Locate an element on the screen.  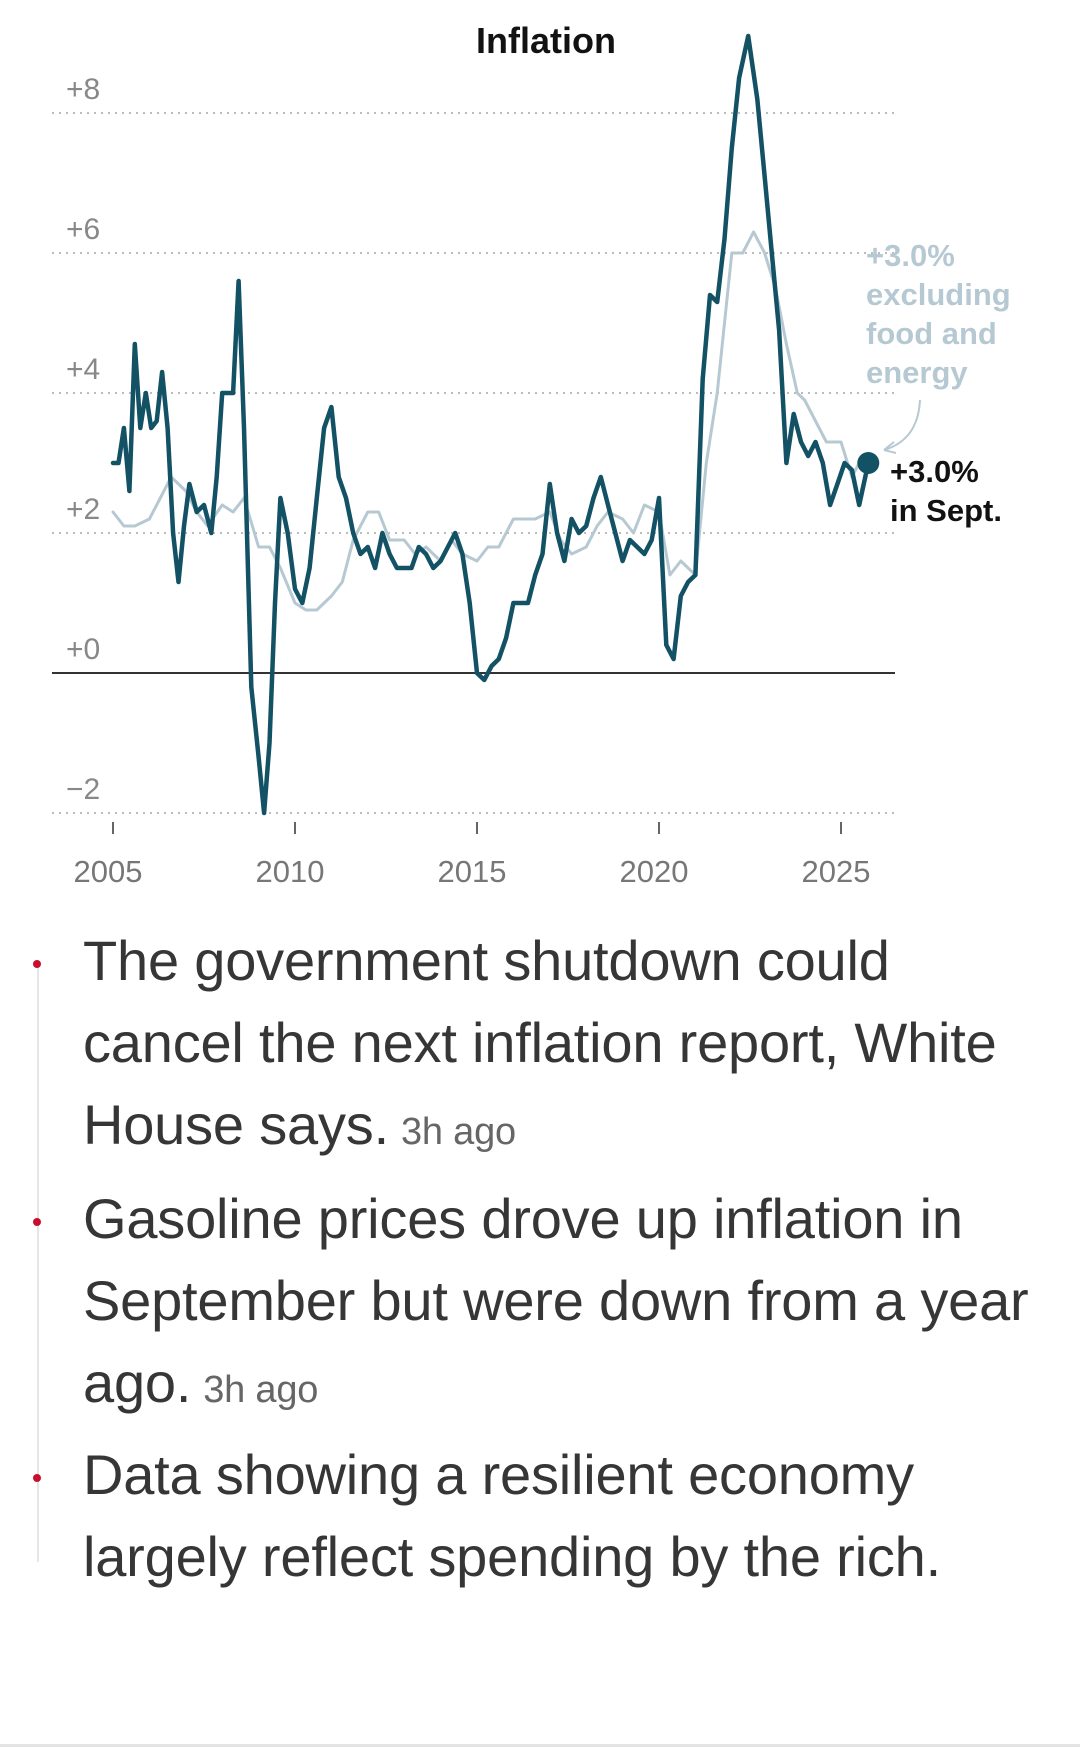
y-axis-labels: +8 +6 +4 +2 +0 −2 is located at coordinates (83, 439).